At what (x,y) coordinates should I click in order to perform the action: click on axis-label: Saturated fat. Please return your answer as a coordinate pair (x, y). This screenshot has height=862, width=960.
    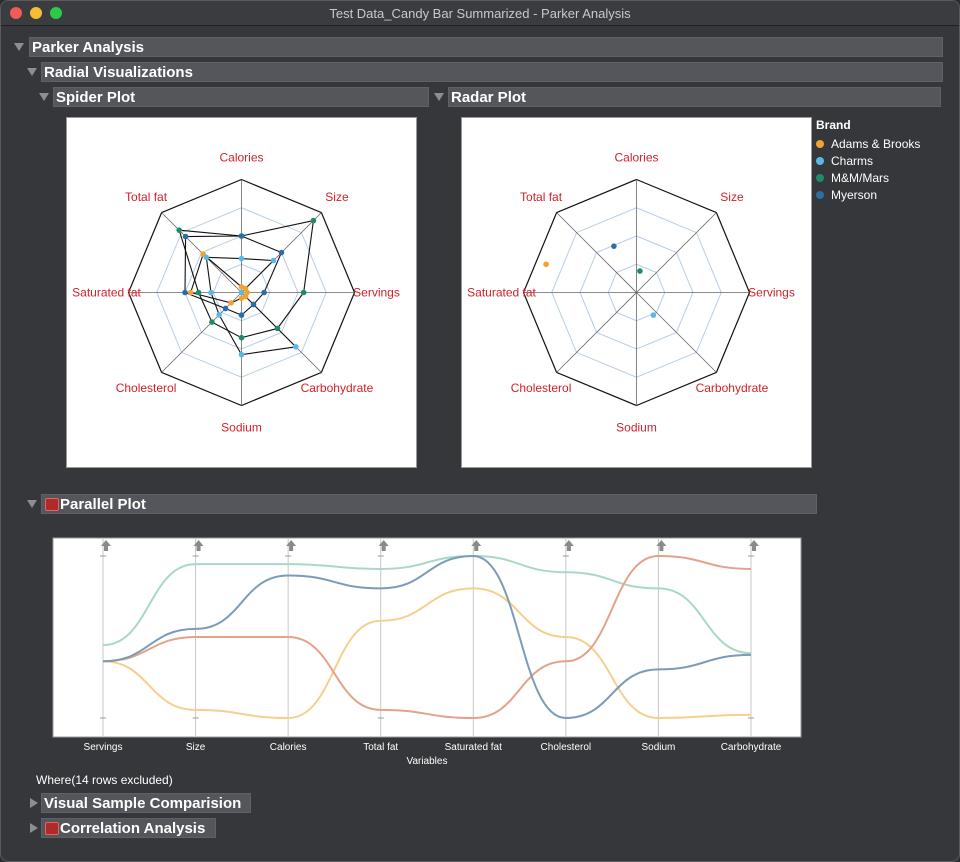
    Looking at the image, I should click on (106, 293).